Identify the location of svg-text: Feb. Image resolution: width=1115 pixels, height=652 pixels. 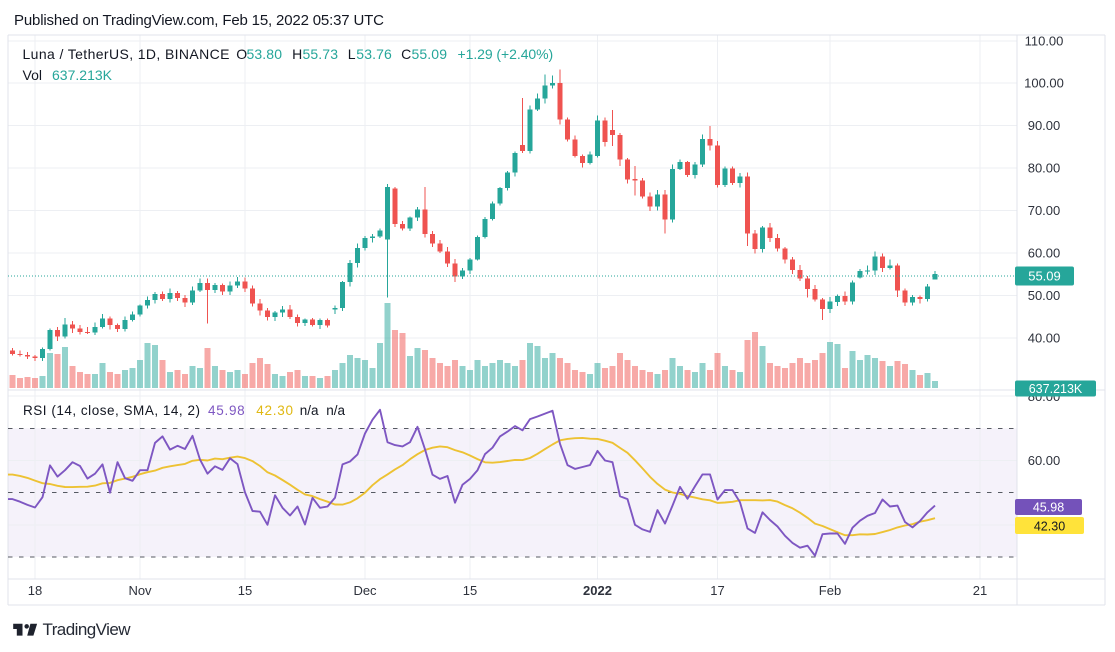
(830, 590).